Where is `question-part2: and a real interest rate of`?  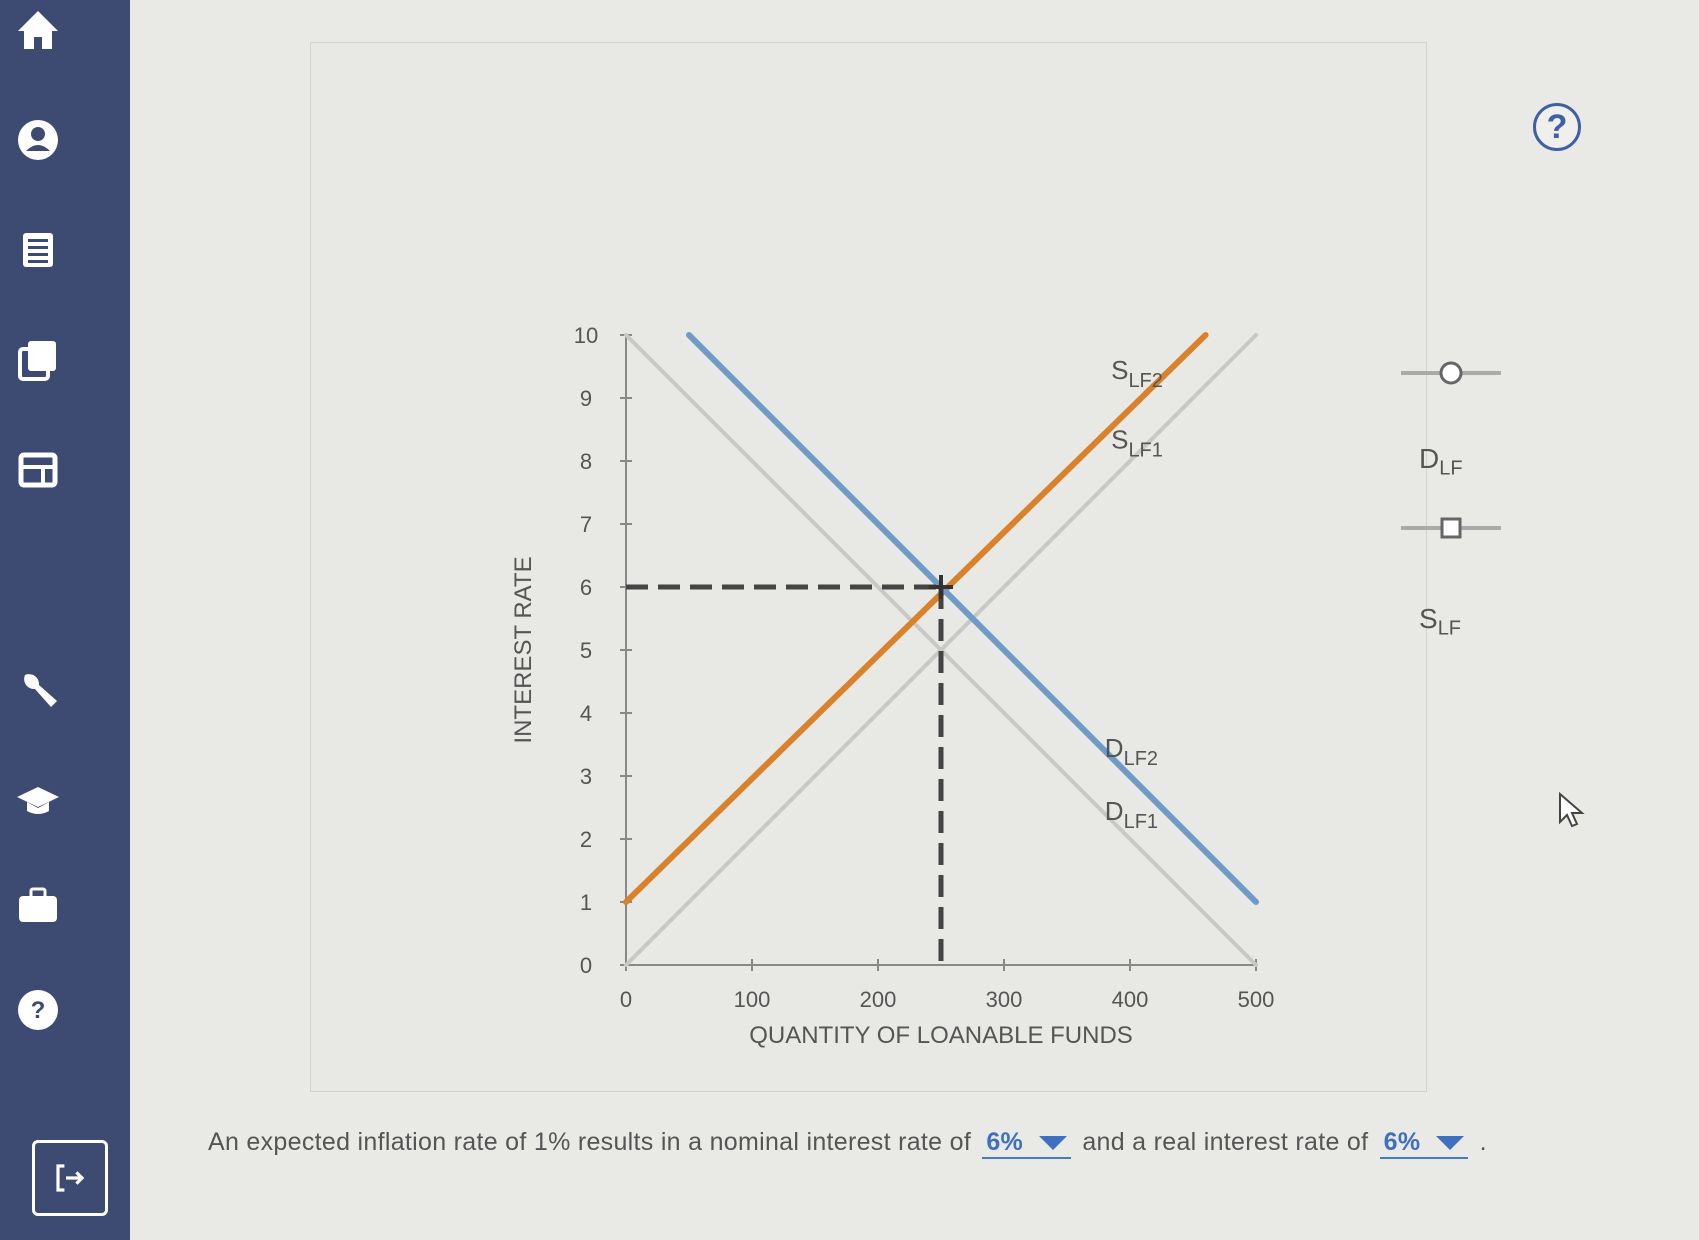
question-part2: and a real interest rate of is located at coordinates (1225, 1142).